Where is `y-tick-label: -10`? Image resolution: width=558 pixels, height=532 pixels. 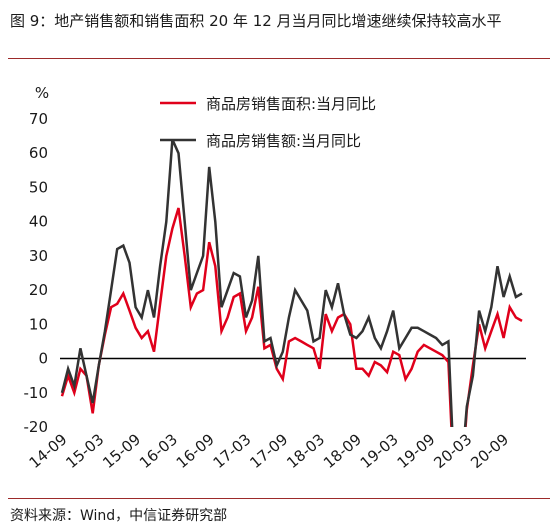 y-tick-label: -10 is located at coordinates (36, 393).